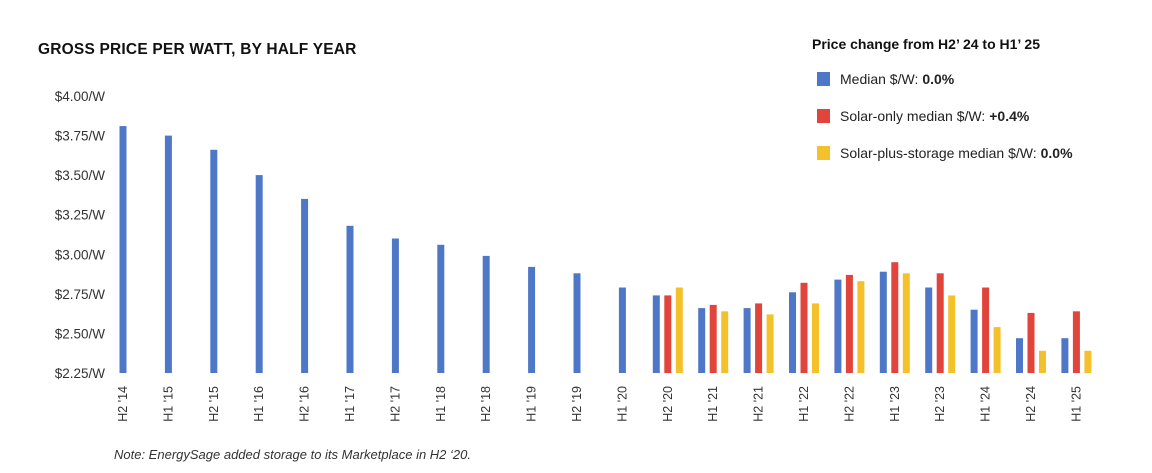  What do you see at coordinates (577, 404) in the screenshot?
I see `x-tick-label: H2 '19` at bounding box center [577, 404].